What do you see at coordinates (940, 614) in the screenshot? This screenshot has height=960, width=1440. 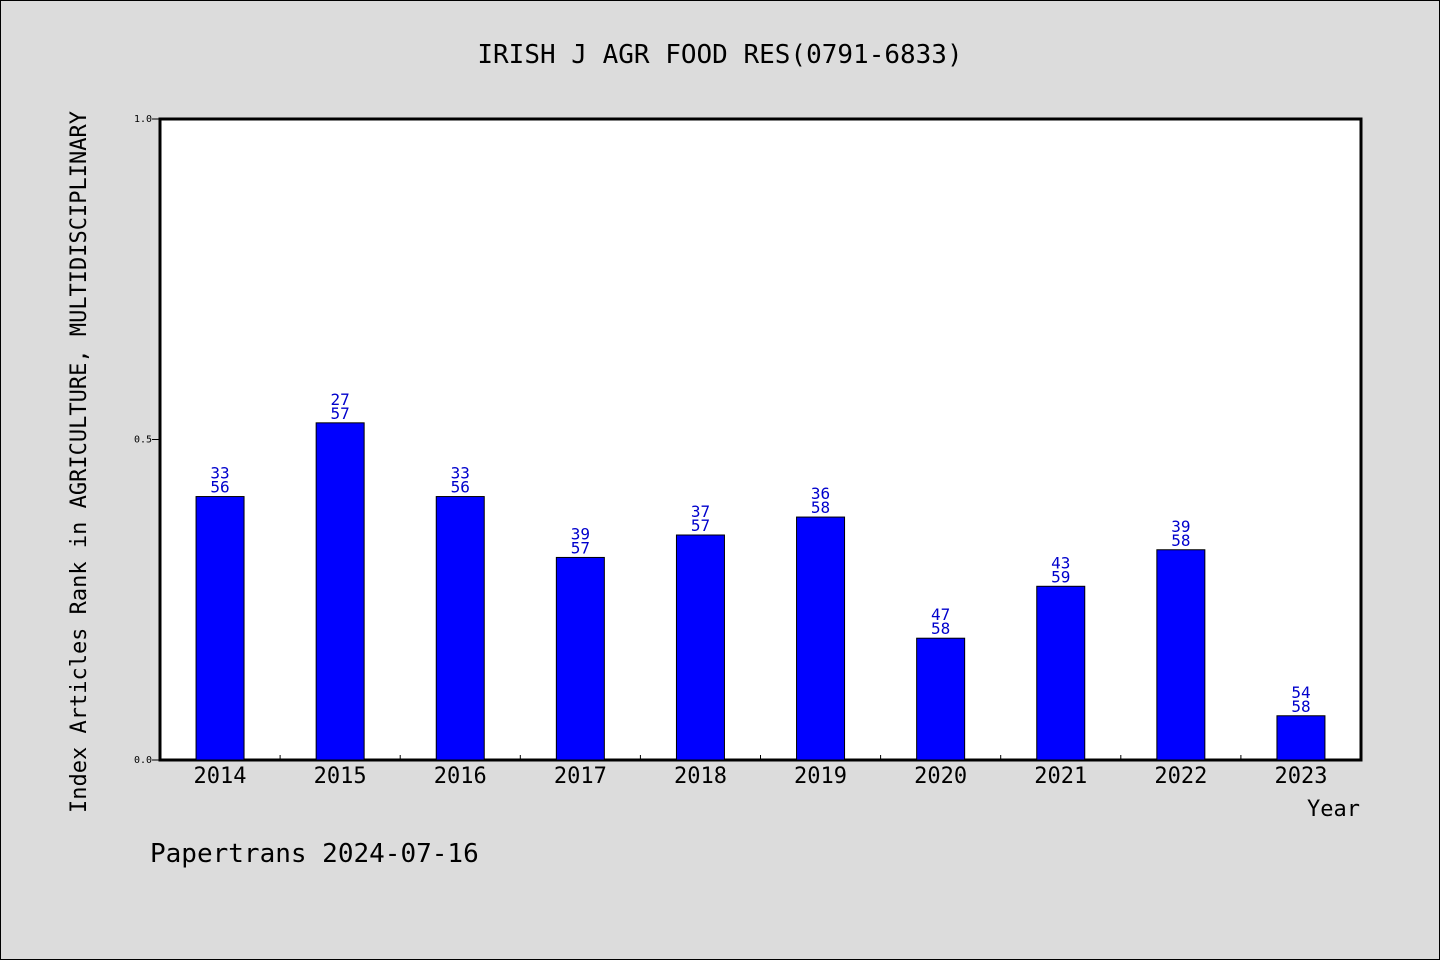 I see `bar-label-rank: 47` at bounding box center [940, 614].